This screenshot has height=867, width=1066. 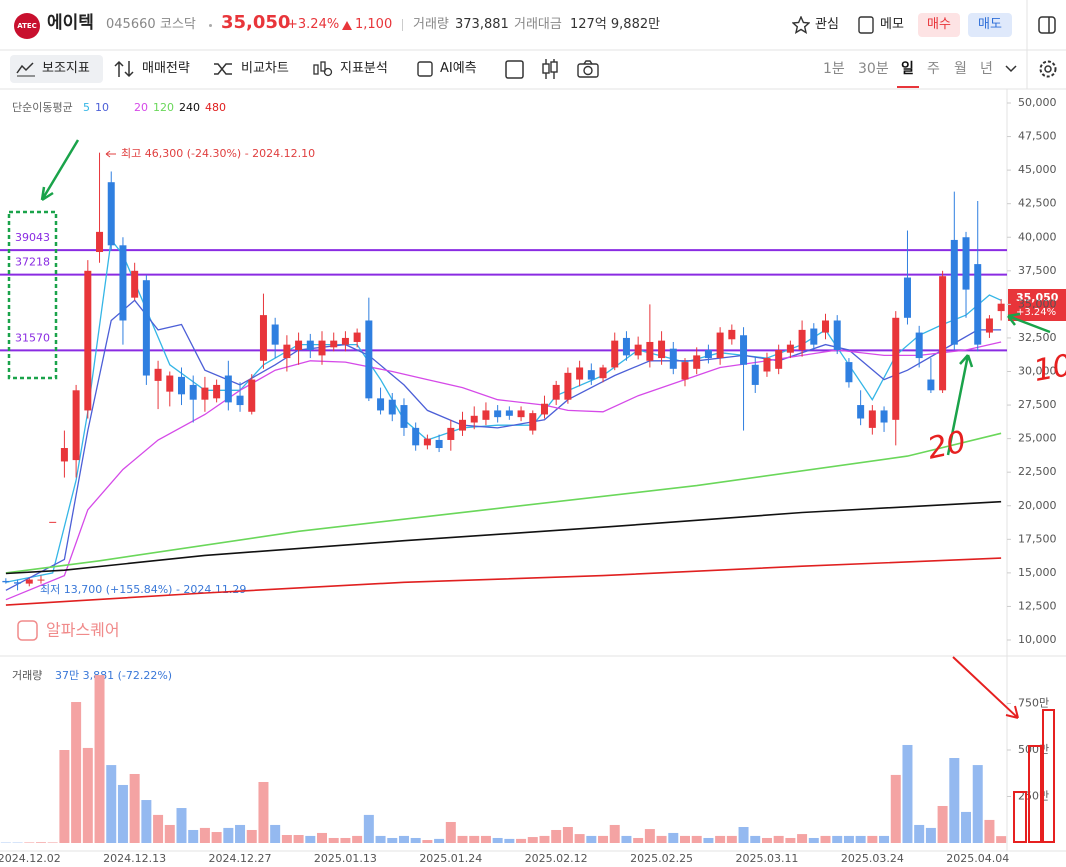 I want to click on volume-title: 거래량, so click(x=27, y=675).